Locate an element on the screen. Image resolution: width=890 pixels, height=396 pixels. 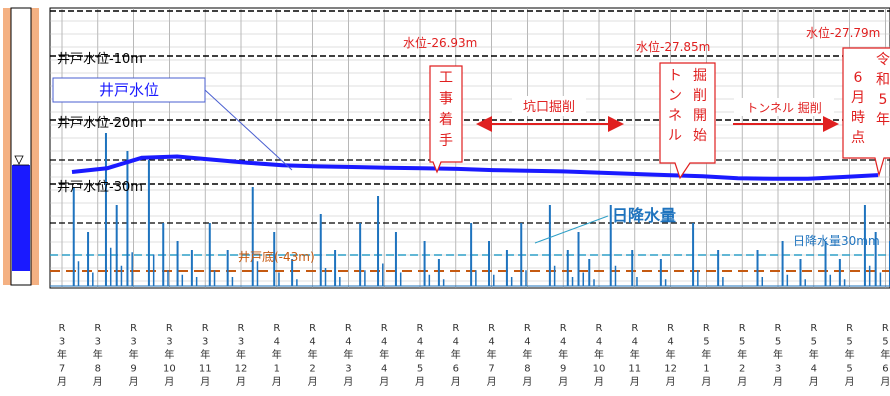
well-level-label-10: 井戸水位-10m is located at coordinates (100, 59).